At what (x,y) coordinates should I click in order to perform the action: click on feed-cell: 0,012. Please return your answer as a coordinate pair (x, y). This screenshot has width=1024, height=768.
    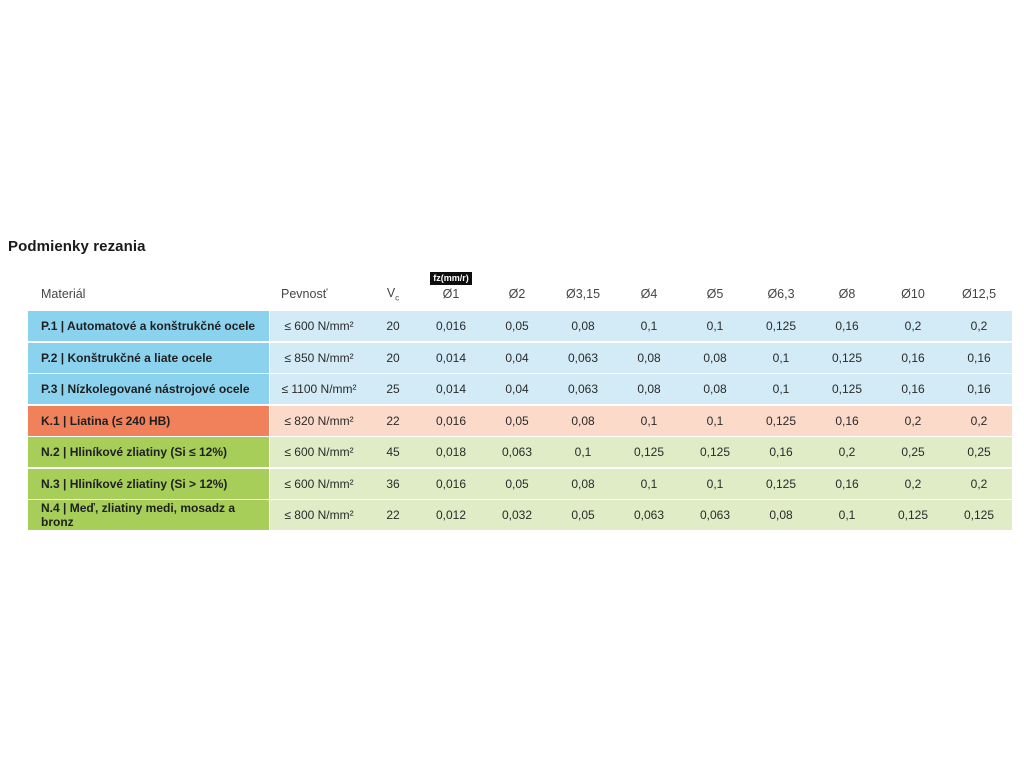
    Looking at the image, I should click on (451, 515).